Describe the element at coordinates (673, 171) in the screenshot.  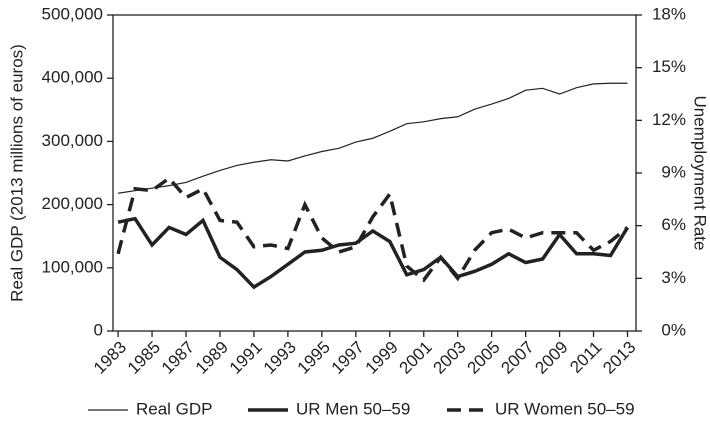
I see `y2-tick-label: 9%` at that location.